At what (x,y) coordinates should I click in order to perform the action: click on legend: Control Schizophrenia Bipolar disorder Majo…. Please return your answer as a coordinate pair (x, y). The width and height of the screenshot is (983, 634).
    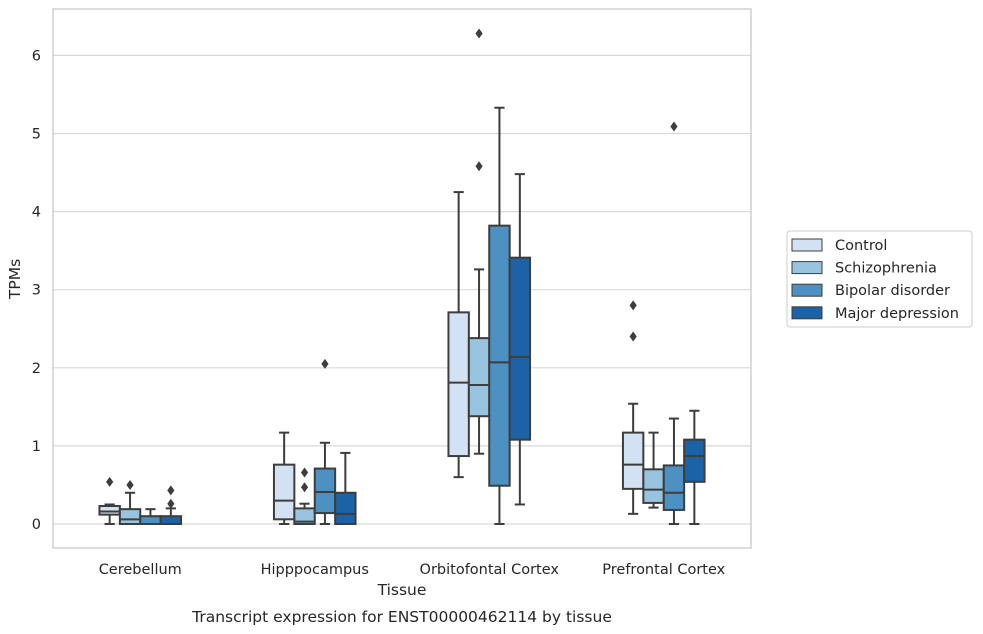
    Looking at the image, I should click on (879, 279).